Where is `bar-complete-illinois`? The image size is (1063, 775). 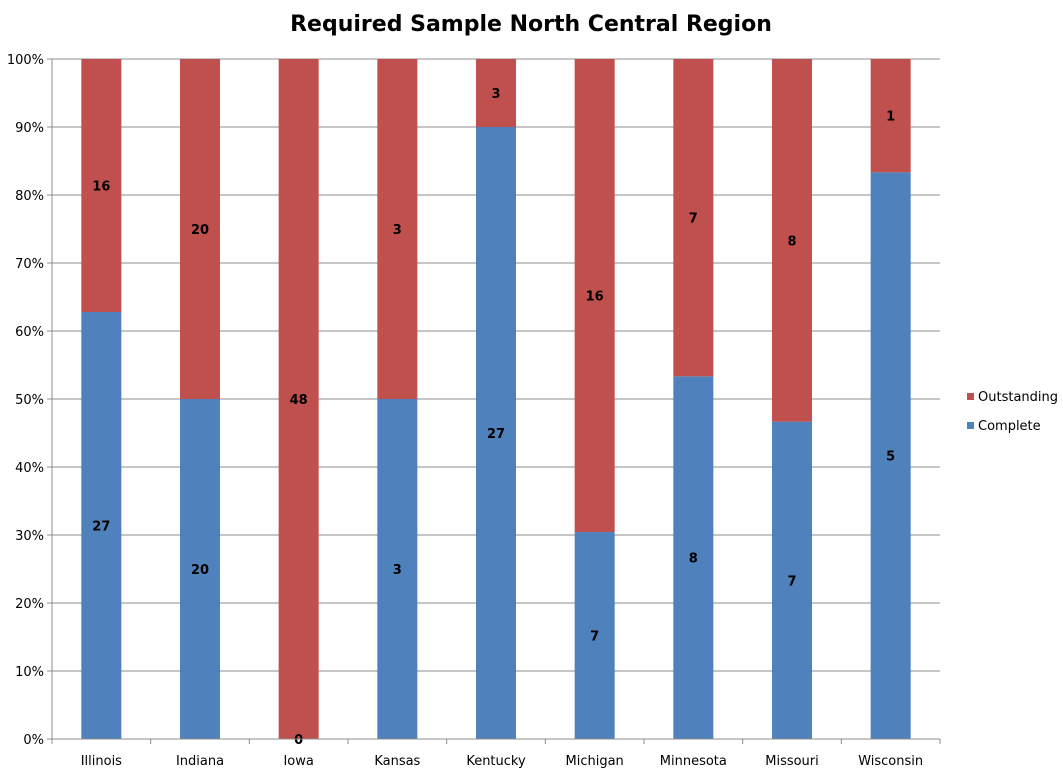 bar-complete-illinois is located at coordinates (101, 525).